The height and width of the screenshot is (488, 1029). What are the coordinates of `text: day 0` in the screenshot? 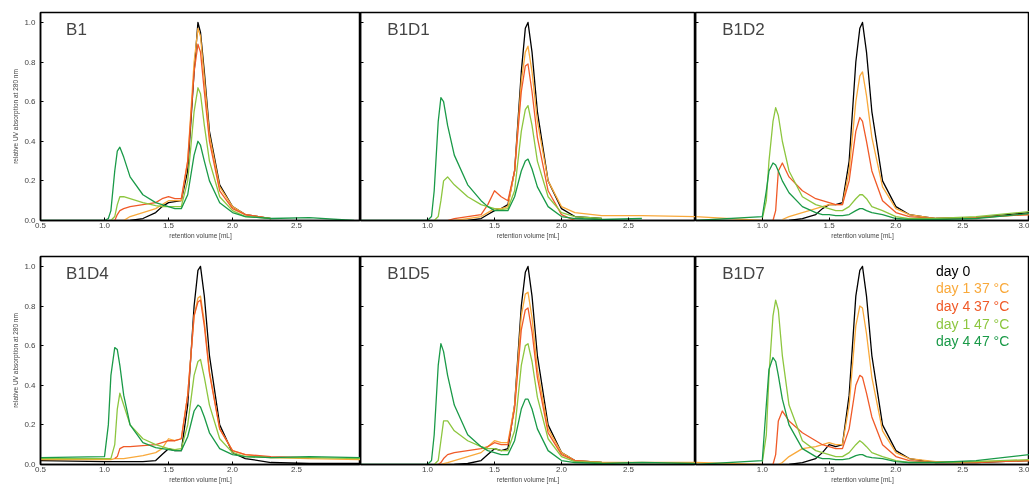 It's located at (953, 270).